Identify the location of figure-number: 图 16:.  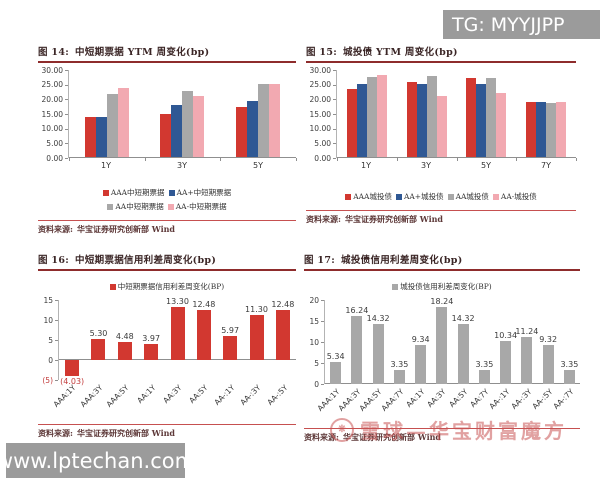
(54, 260).